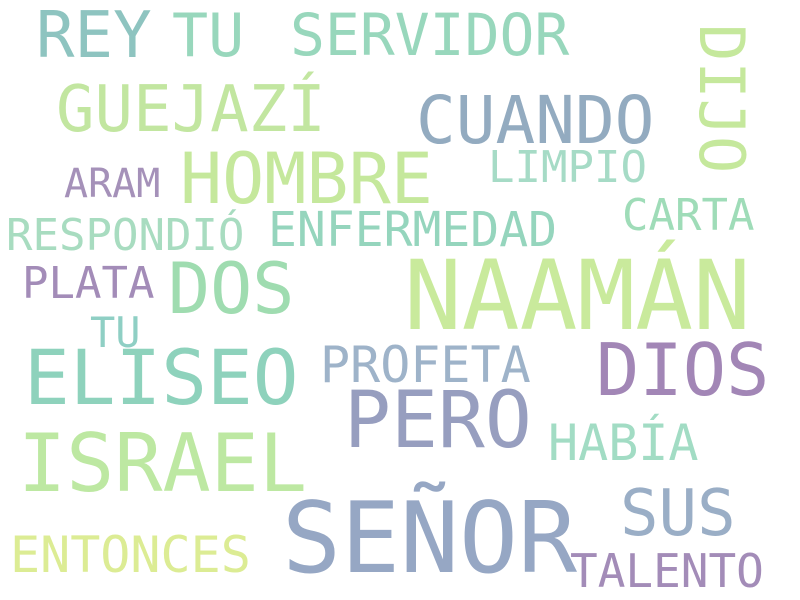 This screenshot has width=800, height=600. What do you see at coordinates (161, 377) in the screenshot?
I see `word-eliseo: ELISEO` at bounding box center [161, 377].